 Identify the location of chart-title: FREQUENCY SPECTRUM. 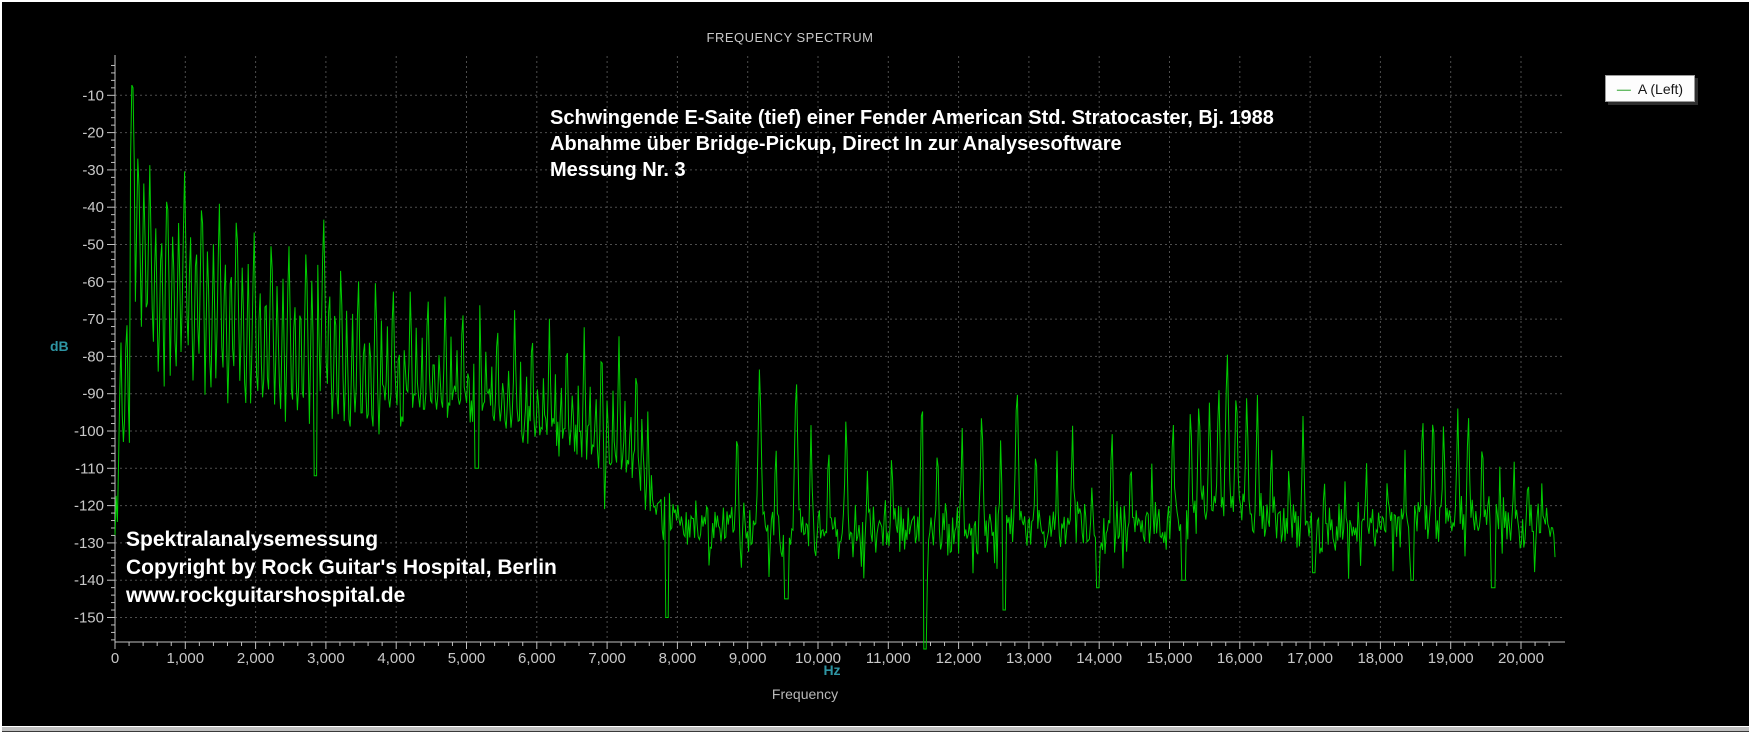
(790, 37).